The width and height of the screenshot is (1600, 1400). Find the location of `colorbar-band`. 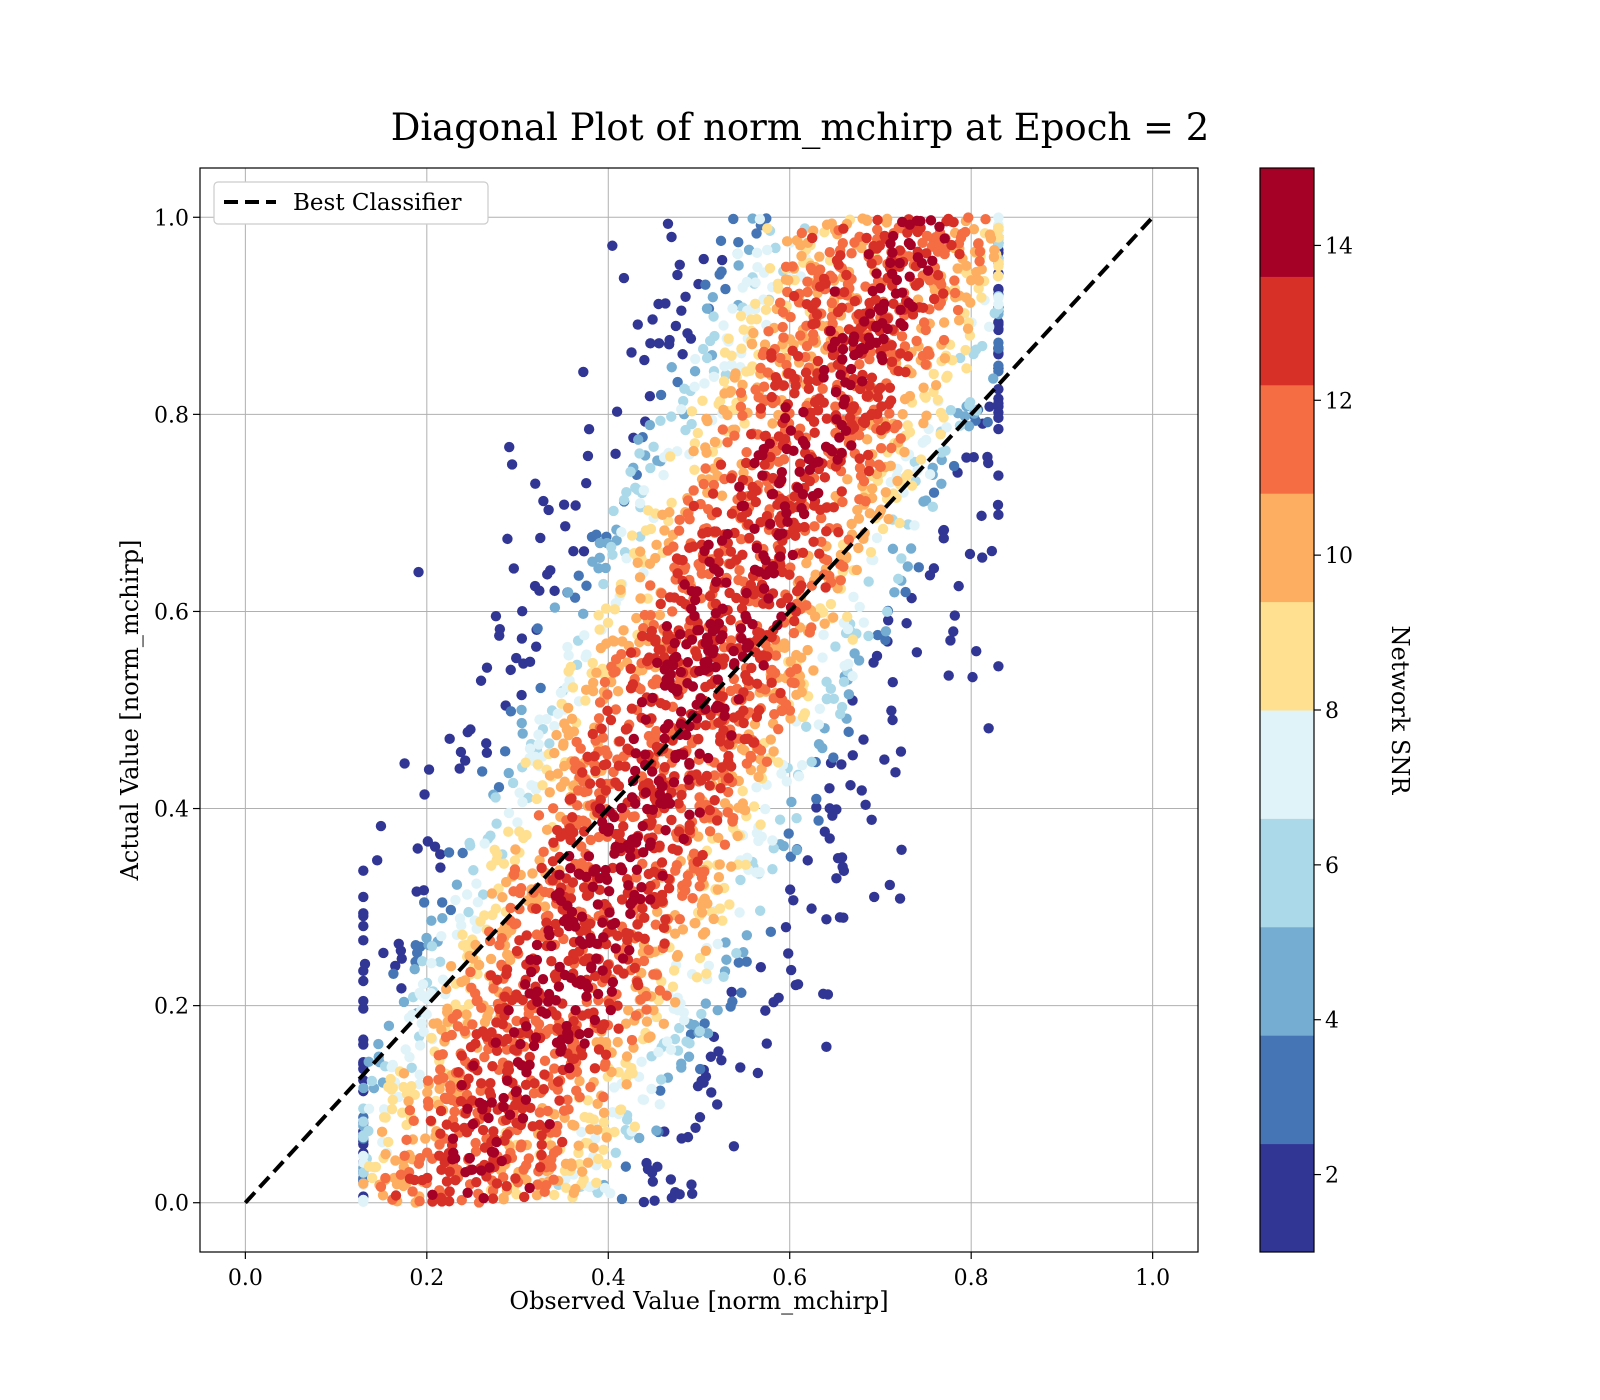

colorbar-band is located at coordinates (1287, 222).